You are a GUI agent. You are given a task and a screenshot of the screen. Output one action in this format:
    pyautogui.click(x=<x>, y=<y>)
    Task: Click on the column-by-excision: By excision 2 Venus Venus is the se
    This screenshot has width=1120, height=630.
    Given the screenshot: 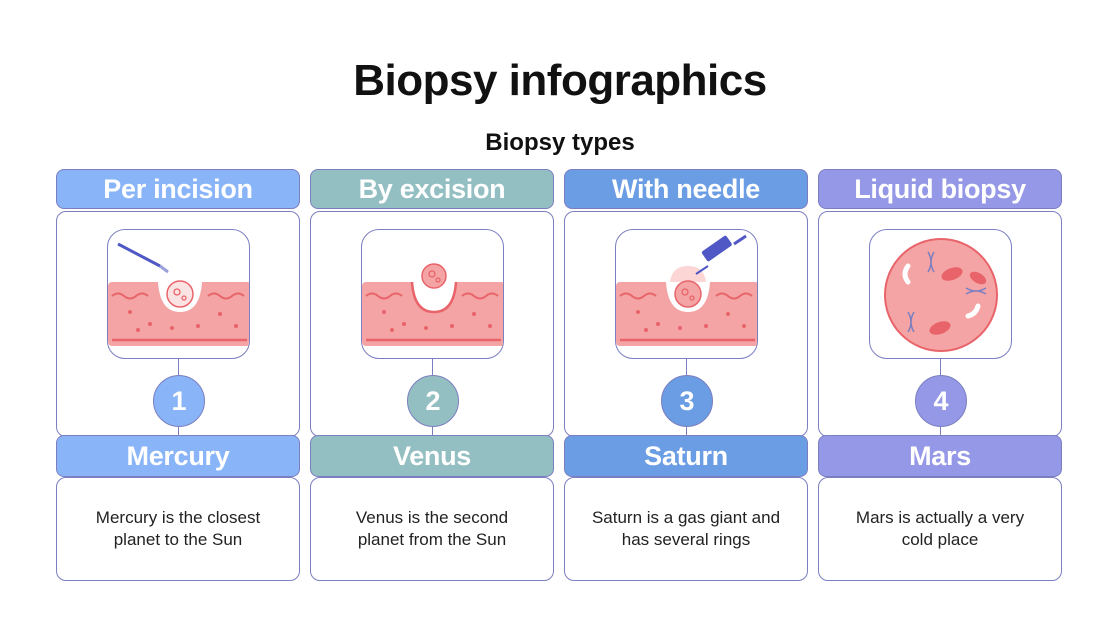 What is the action you would take?
    pyautogui.click(x=432, y=375)
    